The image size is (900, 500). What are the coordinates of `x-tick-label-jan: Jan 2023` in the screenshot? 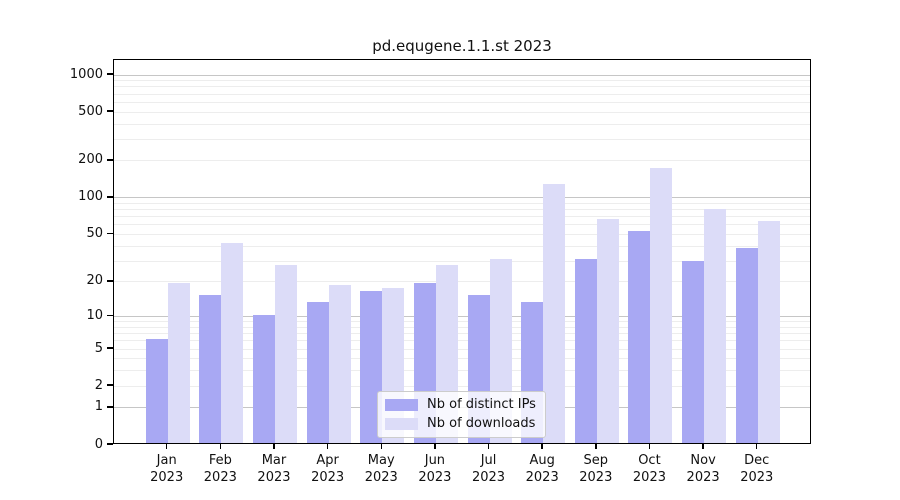 It's located at (167, 469).